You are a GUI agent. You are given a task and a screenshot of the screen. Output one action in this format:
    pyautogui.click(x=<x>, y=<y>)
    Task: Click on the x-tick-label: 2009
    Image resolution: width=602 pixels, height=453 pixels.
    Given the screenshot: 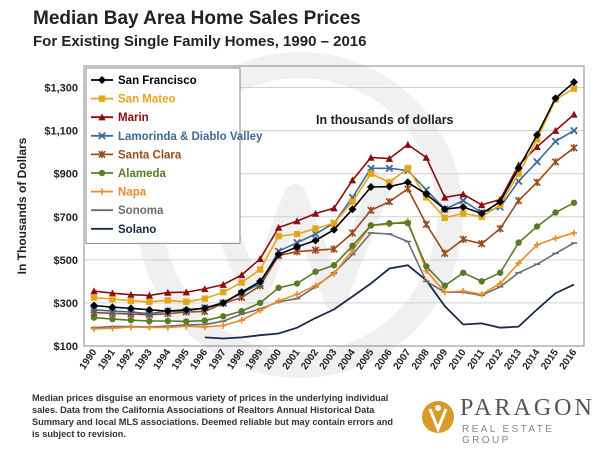 What is the action you would take?
    pyautogui.click(x=439, y=359)
    